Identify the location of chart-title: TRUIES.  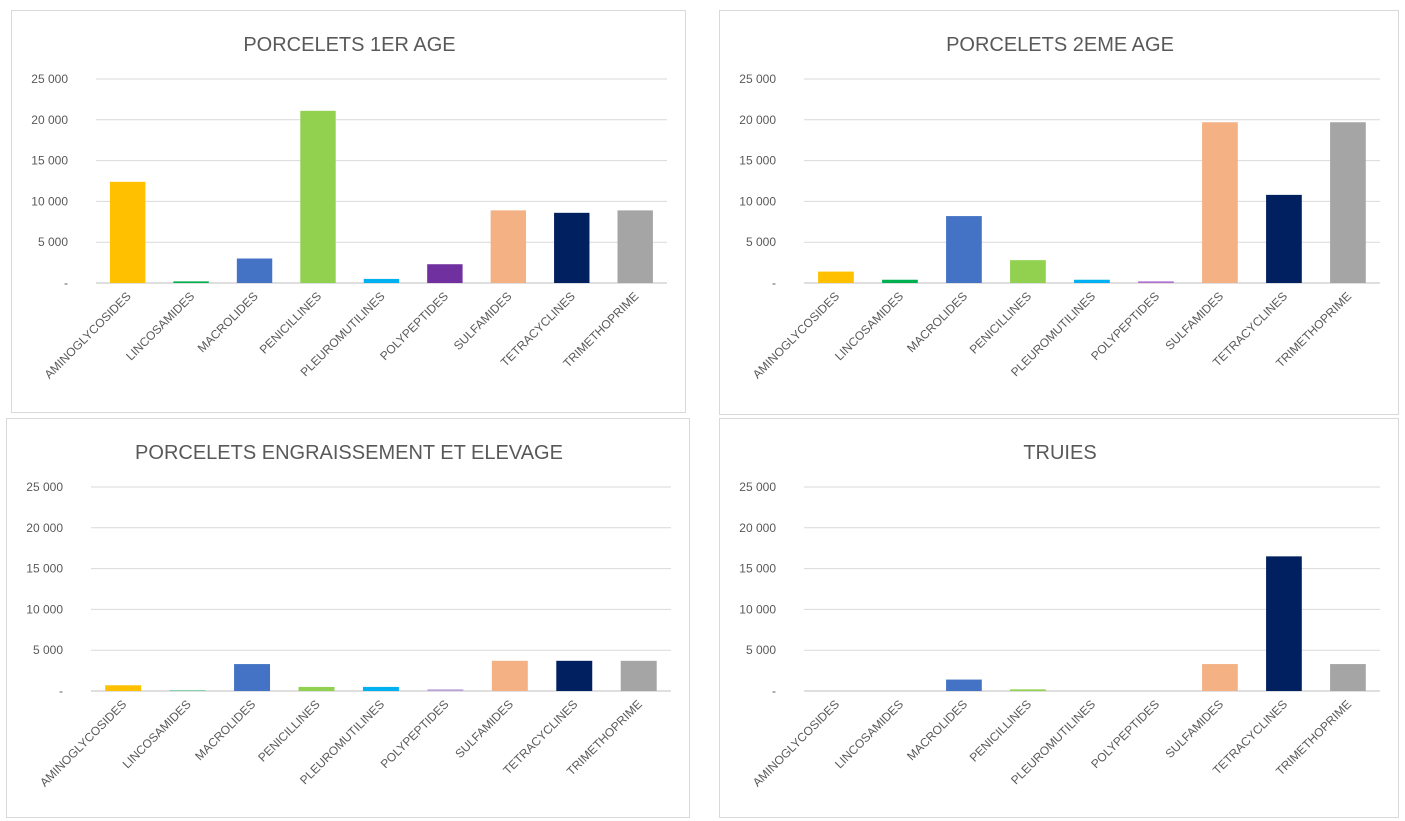
(1059, 453).